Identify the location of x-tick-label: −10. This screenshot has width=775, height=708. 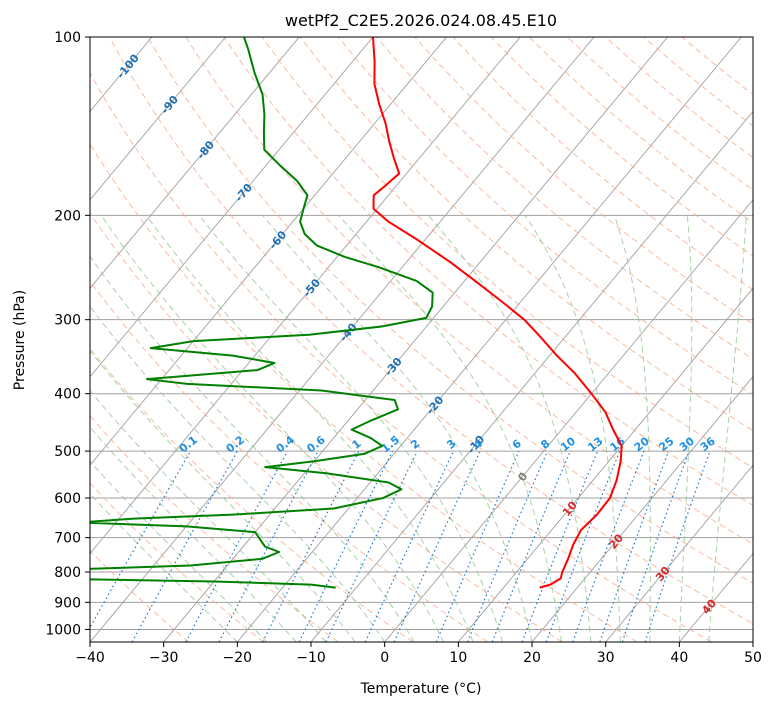
(311, 658).